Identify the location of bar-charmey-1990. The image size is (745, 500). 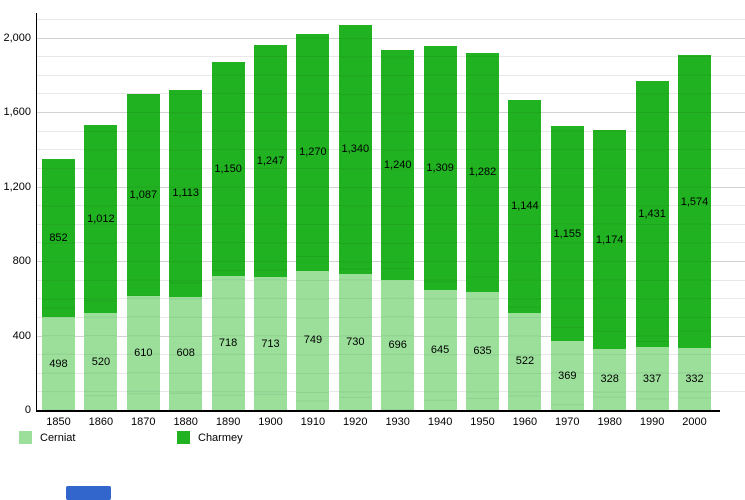
(652, 214).